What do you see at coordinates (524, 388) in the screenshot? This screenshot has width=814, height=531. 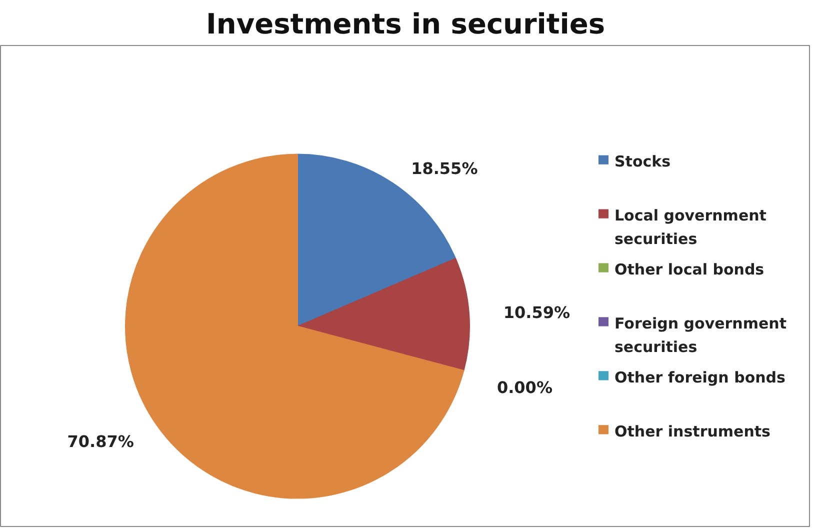 I see `text: 0.00%` at bounding box center [524, 388].